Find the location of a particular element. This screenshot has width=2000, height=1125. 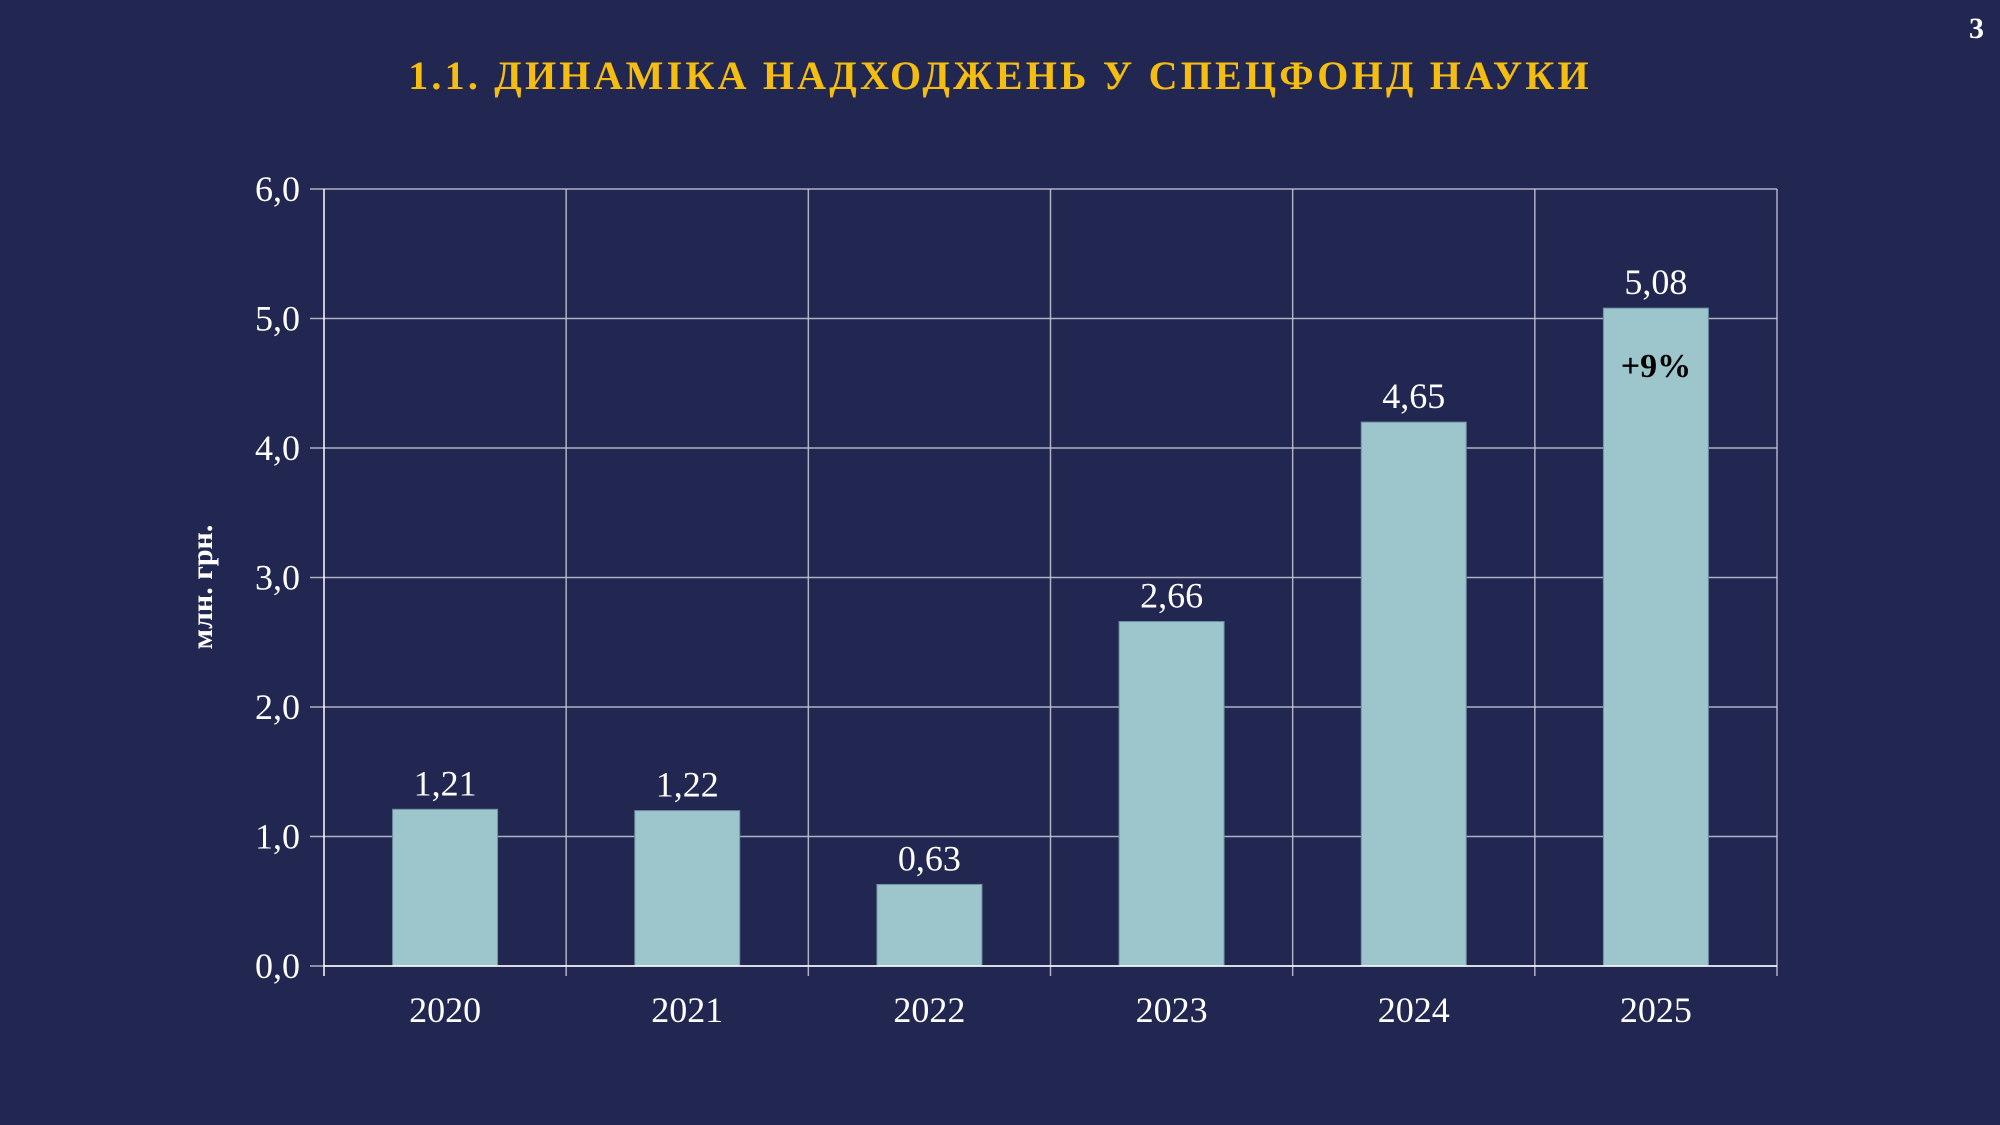

y-tick-label: 0,0 is located at coordinates (277, 966).